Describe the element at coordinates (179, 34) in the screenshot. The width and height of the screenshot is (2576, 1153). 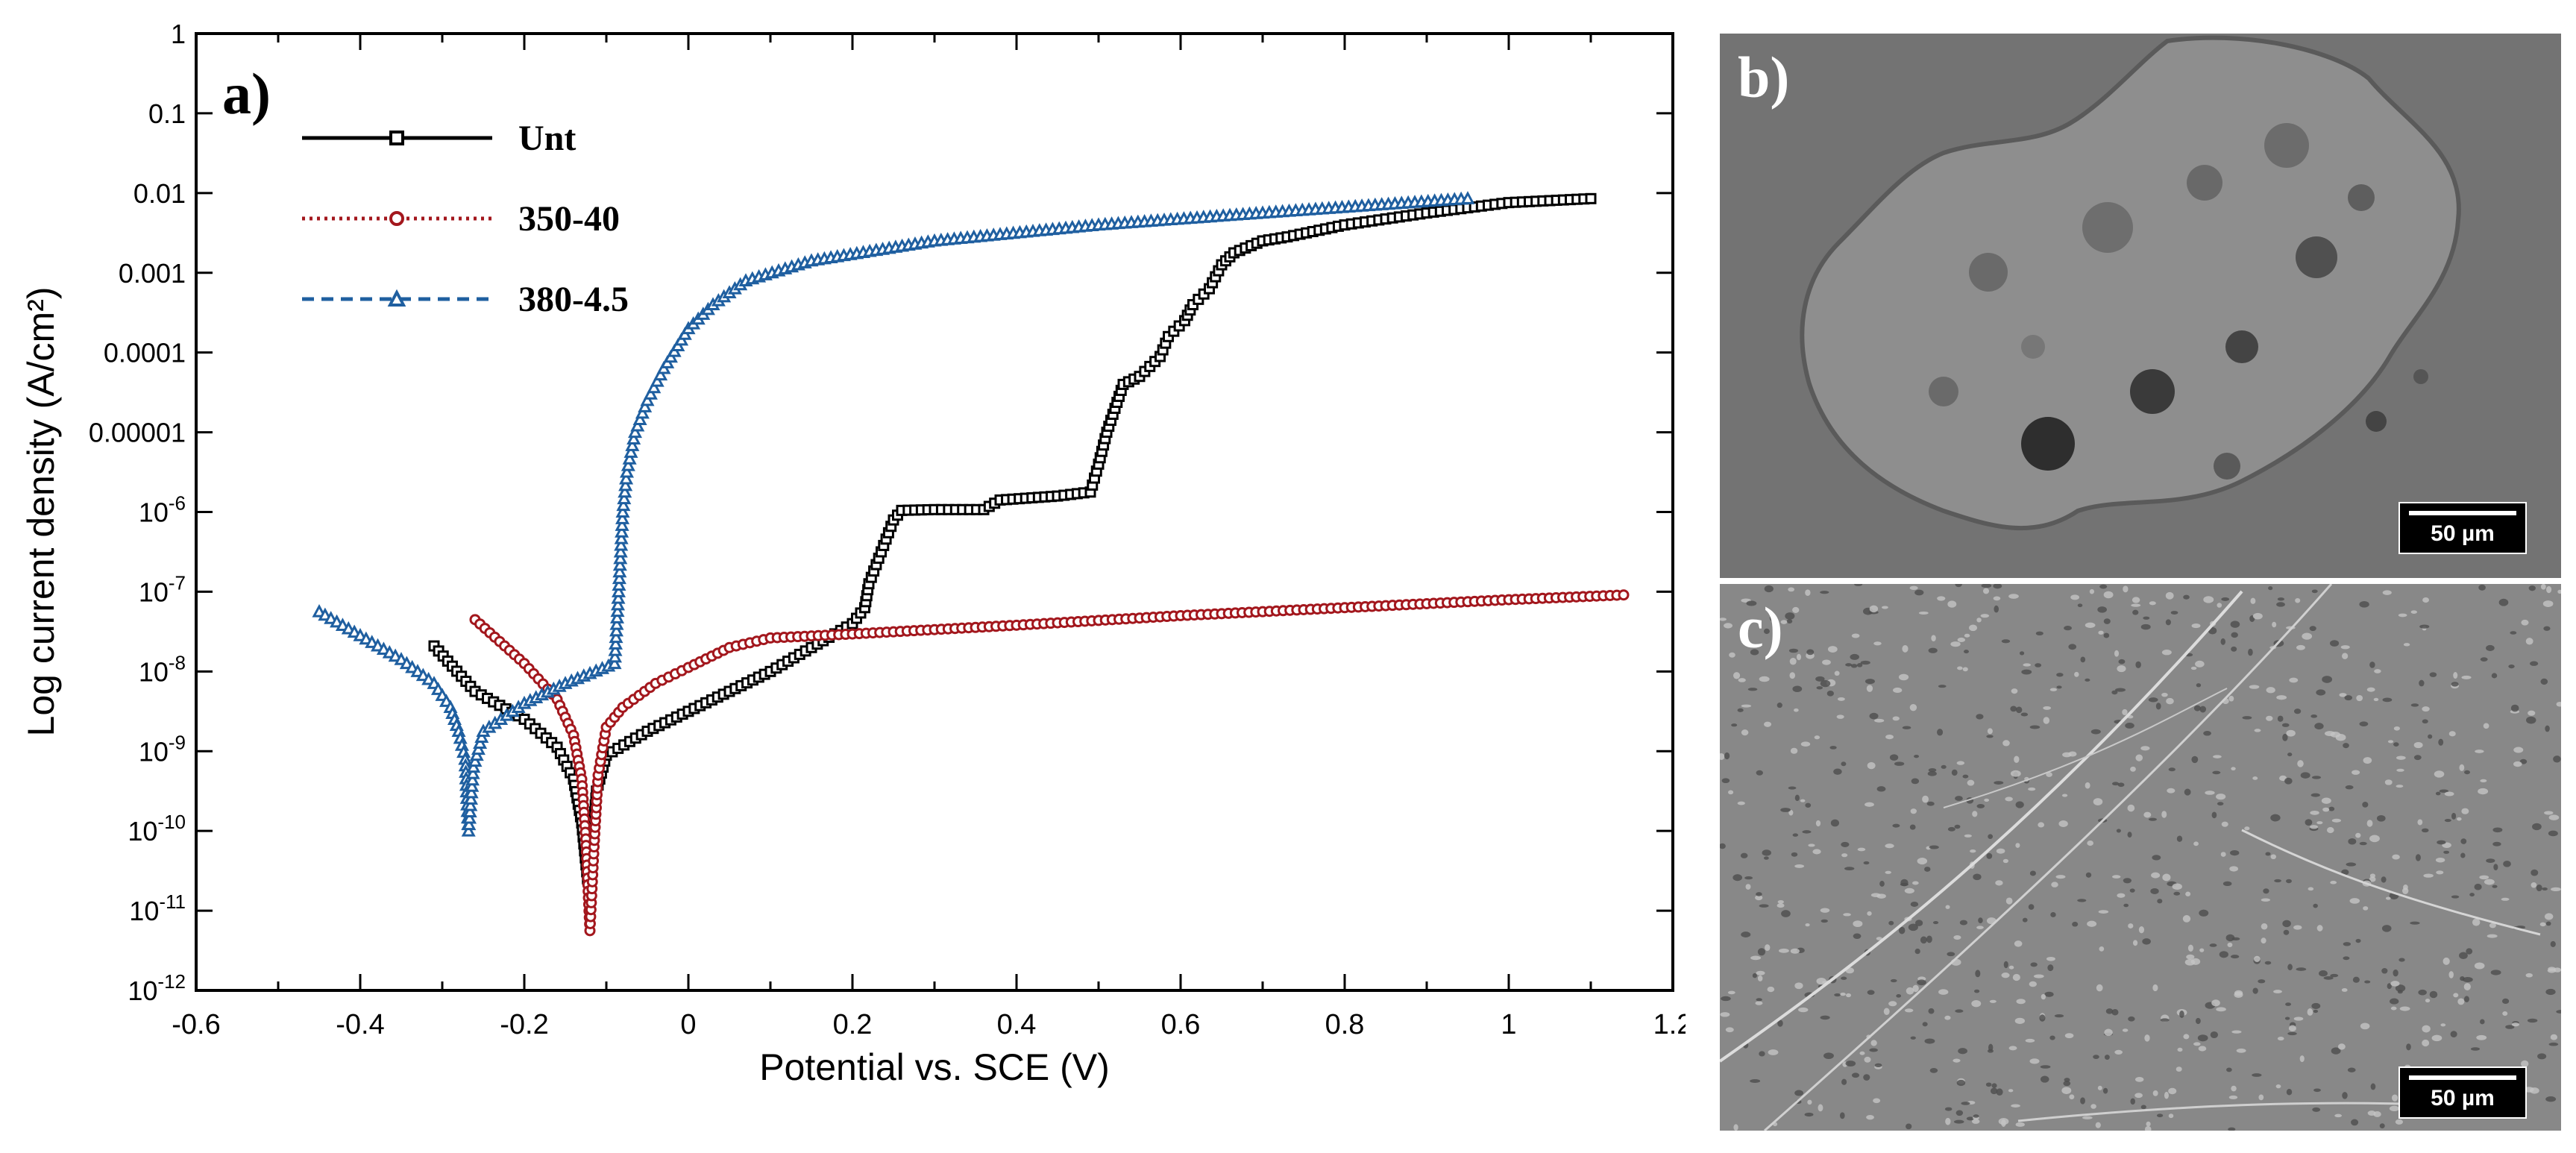
I see `y-tick-label: 1` at that location.